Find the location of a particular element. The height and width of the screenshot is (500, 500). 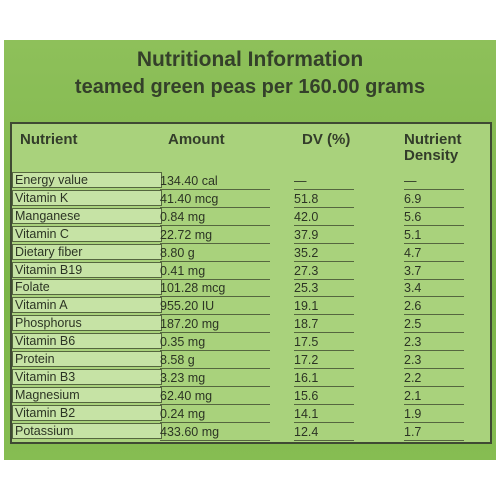

nutrient-cell: Vitamin B6 is located at coordinates (87, 341).